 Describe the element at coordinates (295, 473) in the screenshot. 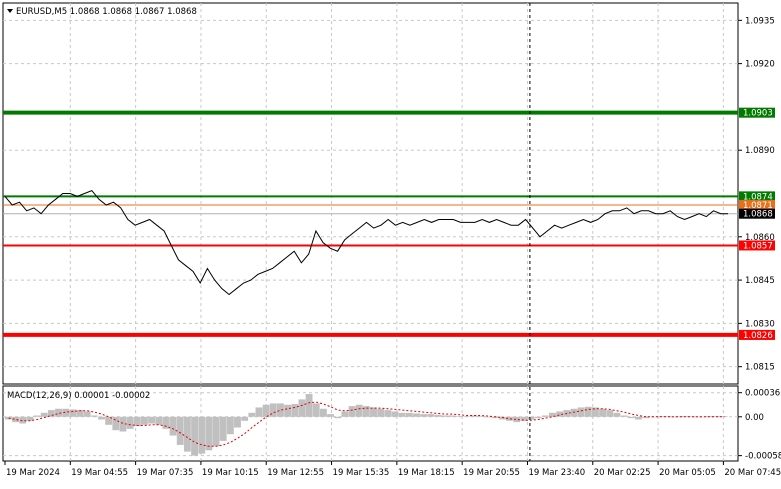

I see `x-tick-label: 19 Mar 12:55` at that location.